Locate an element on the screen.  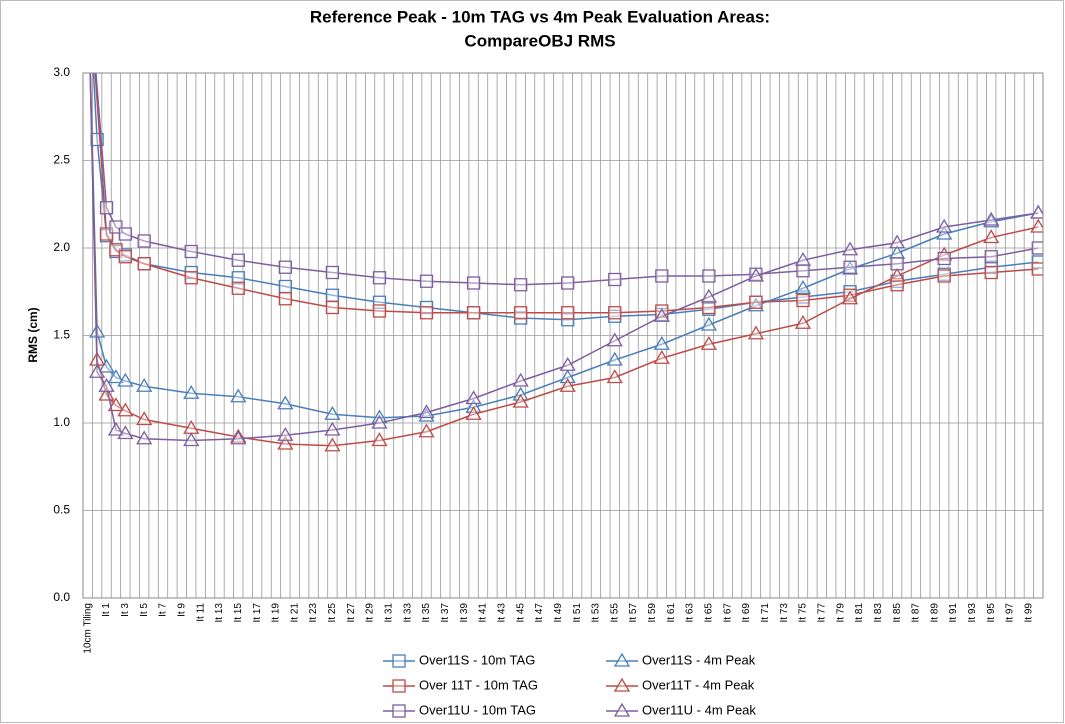
x-tick-label: It 61 is located at coordinates (671, 613).